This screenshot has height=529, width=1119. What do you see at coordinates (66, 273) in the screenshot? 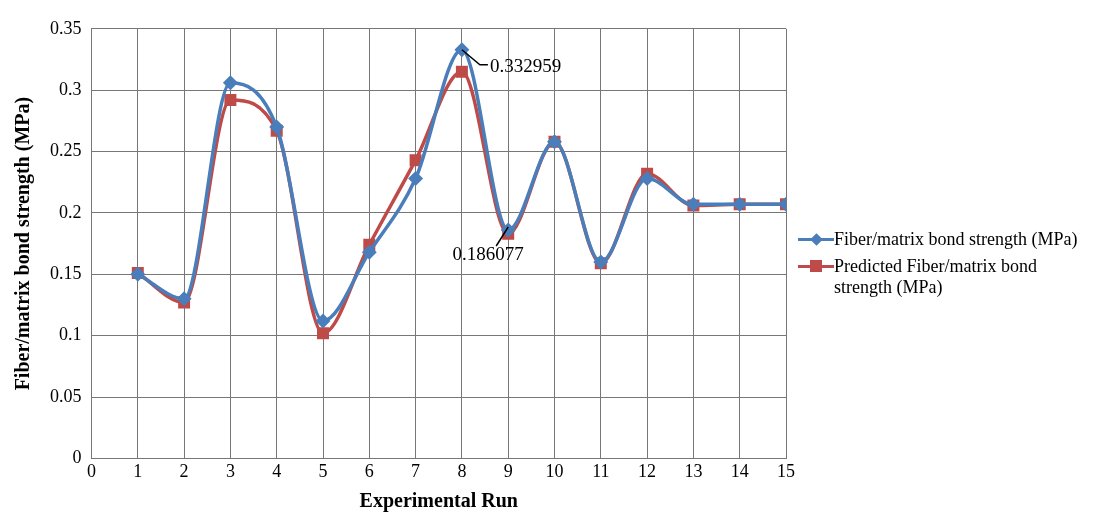
I see `y-tick-label: 0.15` at bounding box center [66, 273].